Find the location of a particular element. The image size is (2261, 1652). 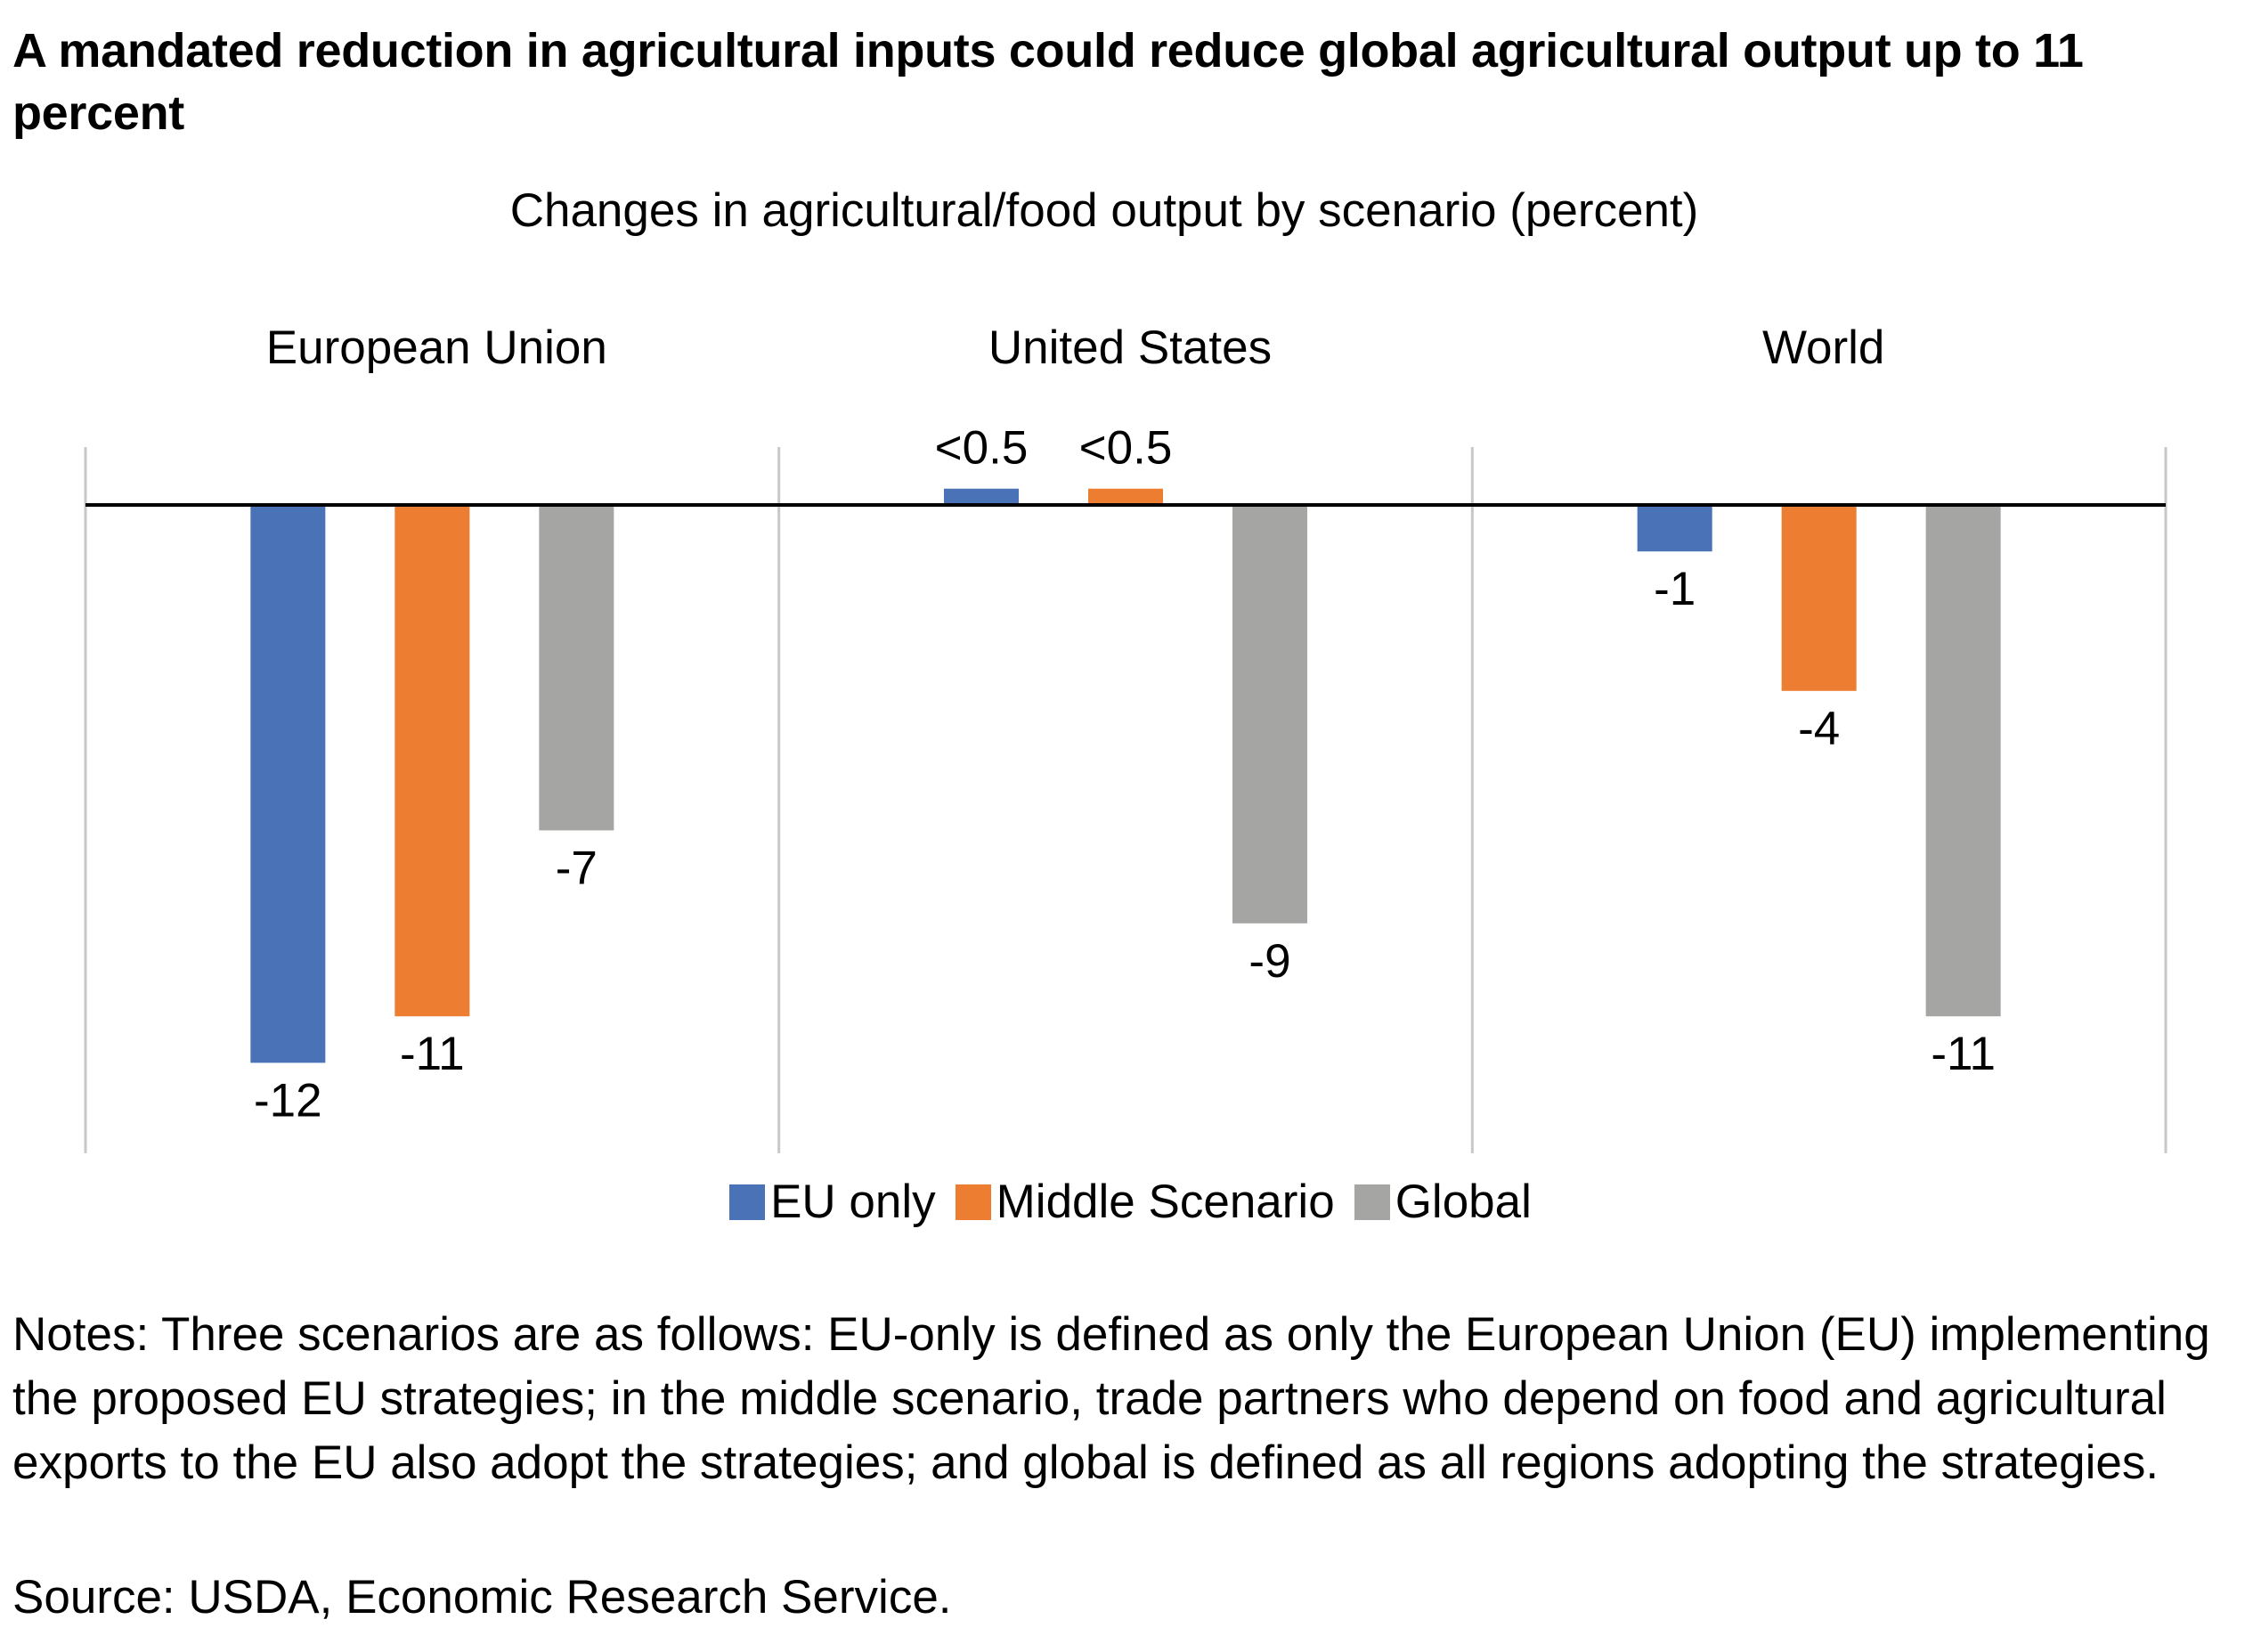

data-label-united-states-eu-only: <0.5 is located at coordinates (982, 448).